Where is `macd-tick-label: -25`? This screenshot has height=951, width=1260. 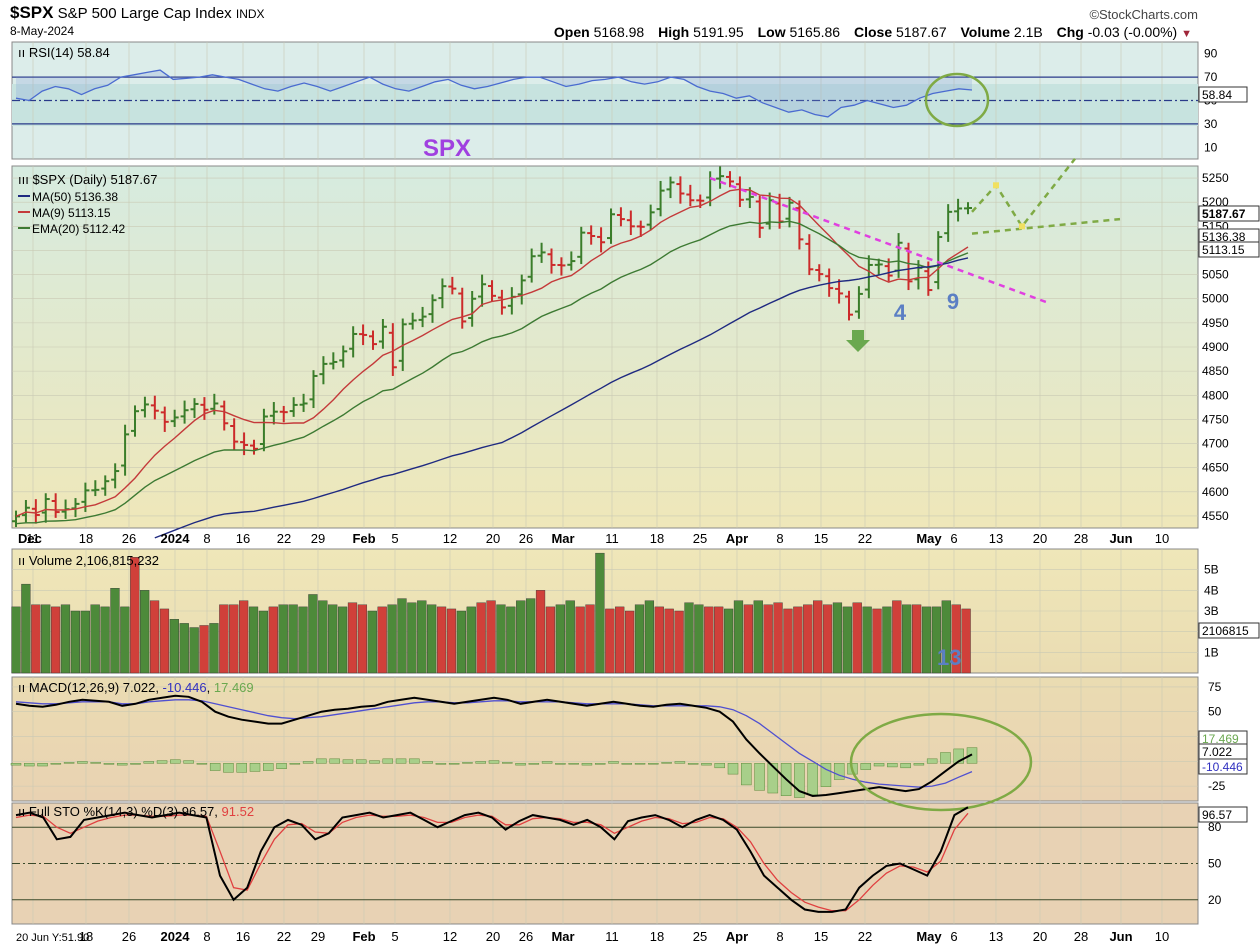 macd-tick-label: -25 is located at coordinates (1217, 786).